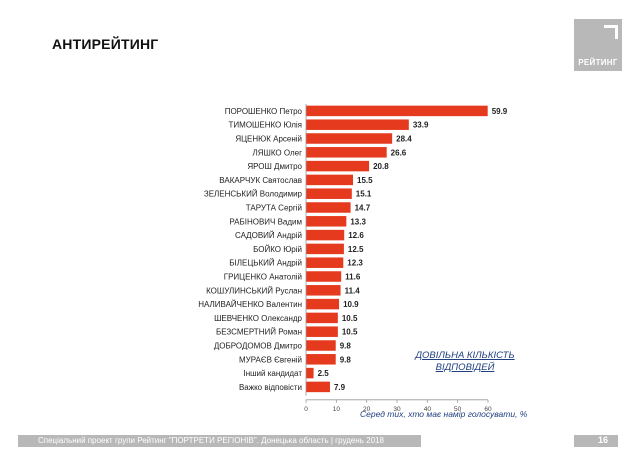  What do you see at coordinates (264, 111) in the screenshot?
I see `category-label: ПОРОШЕНКО Петро` at bounding box center [264, 111].